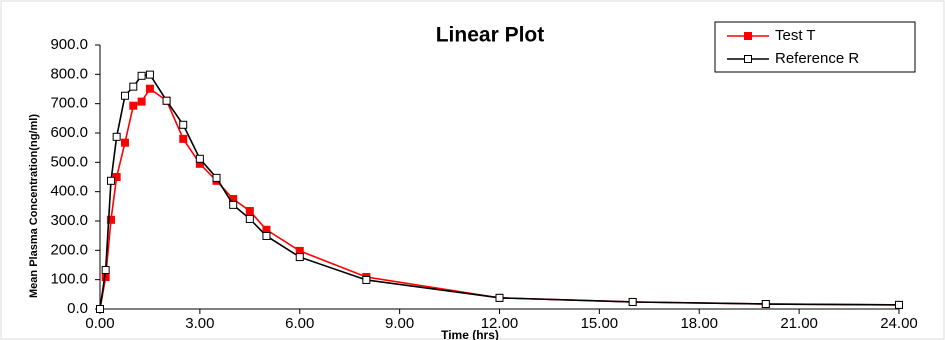  I want to click on y-tick-label: 300.0, so click(69, 220).